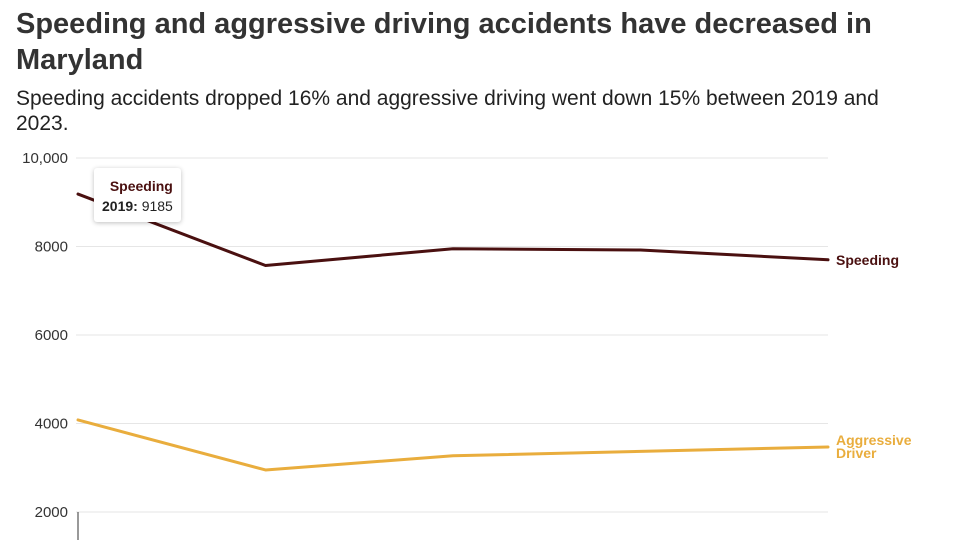  What do you see at coordinates (157, 206) in the screenshot?
I see `tooltip-value: 9185` at bounding box center [157, 206].